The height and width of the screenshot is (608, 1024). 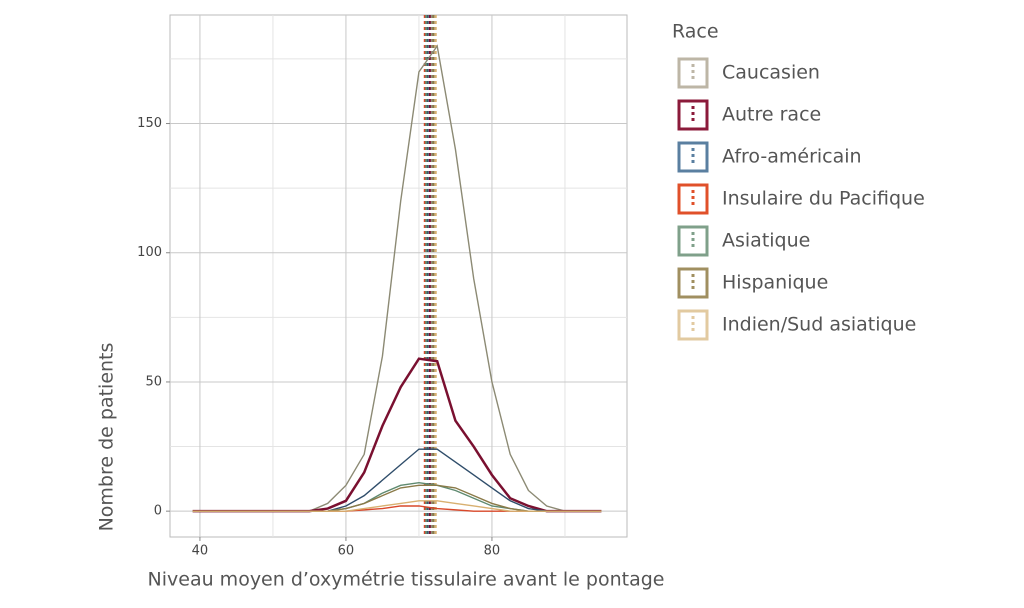 What do you see at coordinates (149, 123) in the screenshot?
I see `y-tick-label: 150` at bounding box center [149, 123].